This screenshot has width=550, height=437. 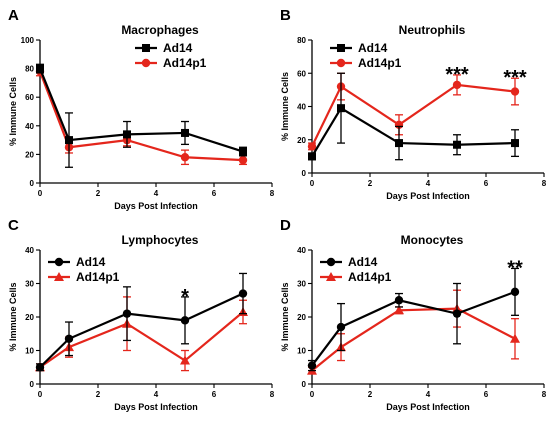 What do you see at coordinates (28, 40) in the screenshot?
I see `y-tick-label: 100` at bounding box center [28, 40].